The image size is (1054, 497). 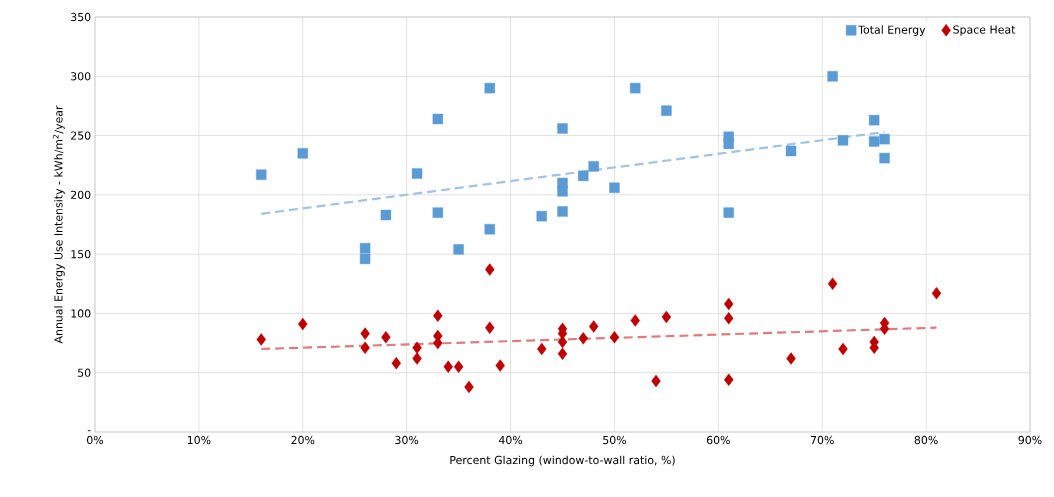 I want to click on x-tick-label: 40%, so click(x=510, y=440).